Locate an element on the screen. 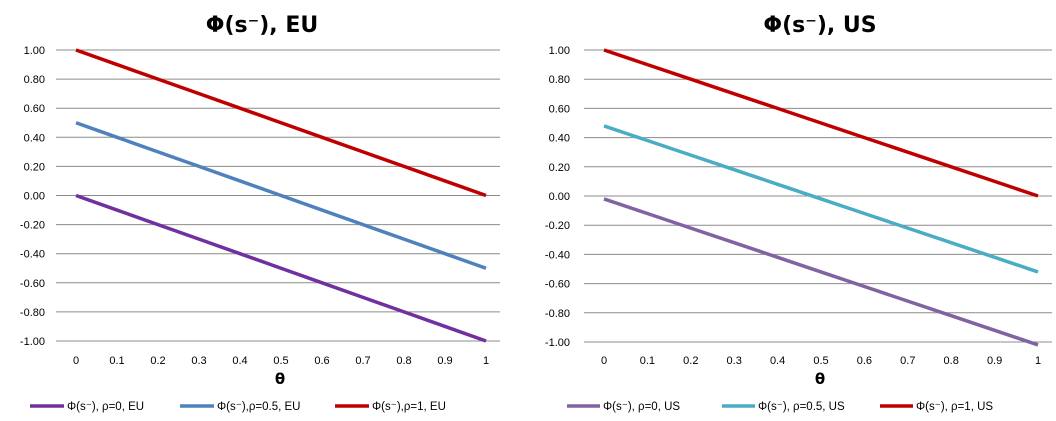 Image resolution: width=1056 pixels, height=421 pixels. chart-title: Φ(s⁻), US is located at coordinates (819, 25).